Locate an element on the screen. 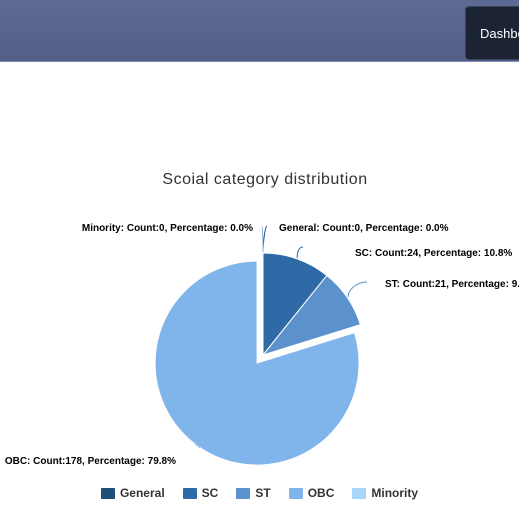  legend-item-general: General is located at coordinates (132, 493).